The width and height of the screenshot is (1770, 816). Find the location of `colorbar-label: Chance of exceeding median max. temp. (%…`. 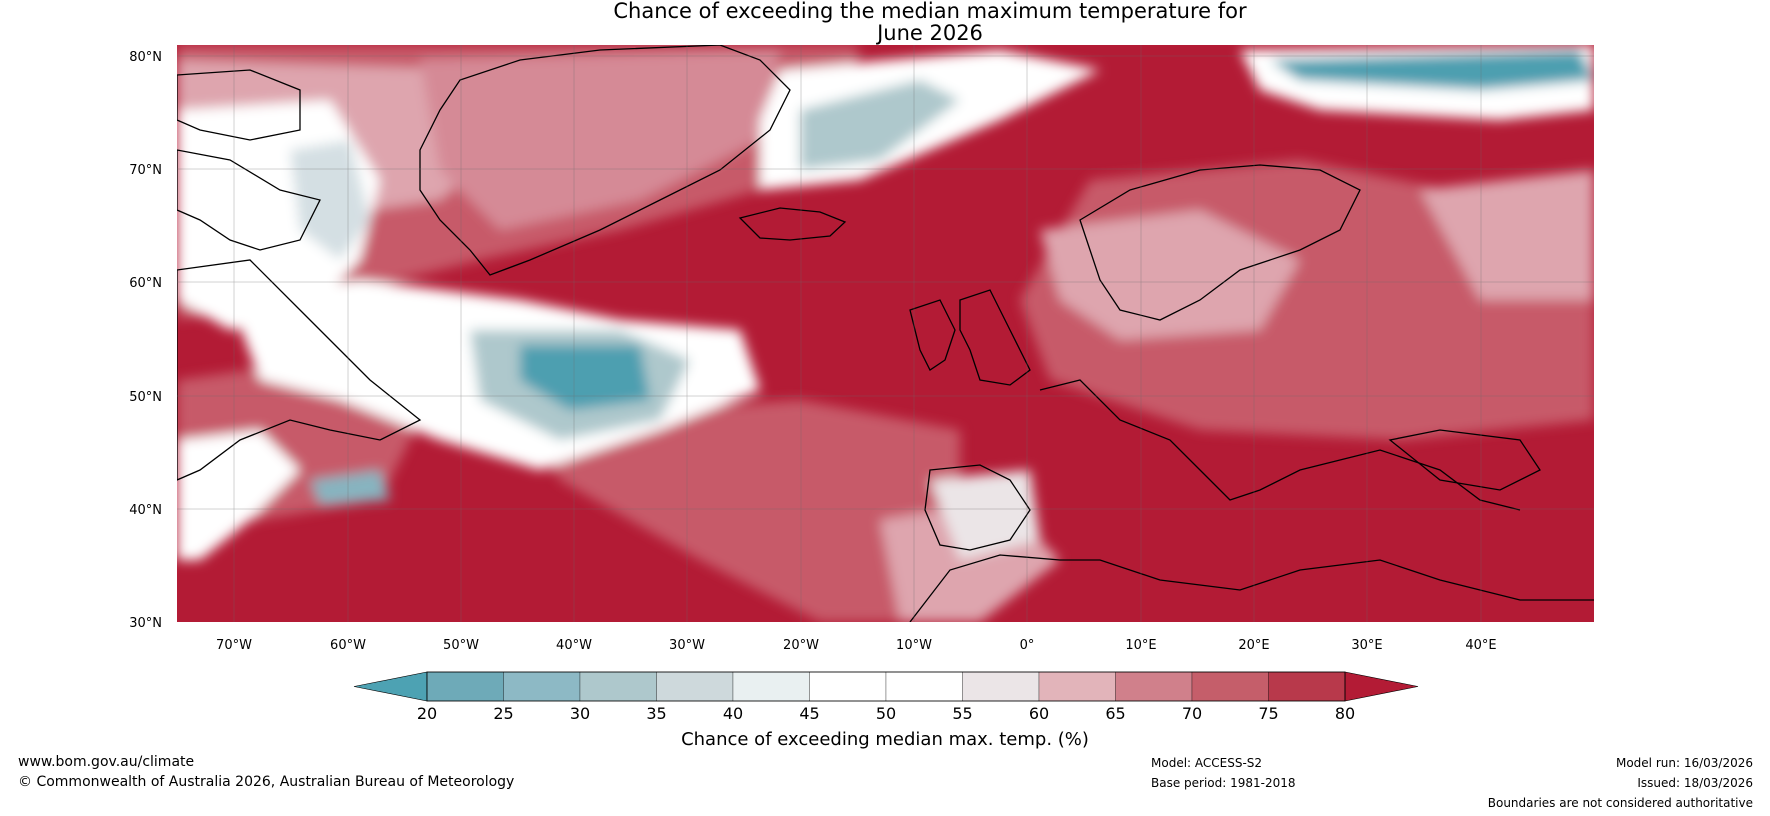

colorbar-label: Chance of exceeding median max. temp. (%… is located at coordinates (885, 739).